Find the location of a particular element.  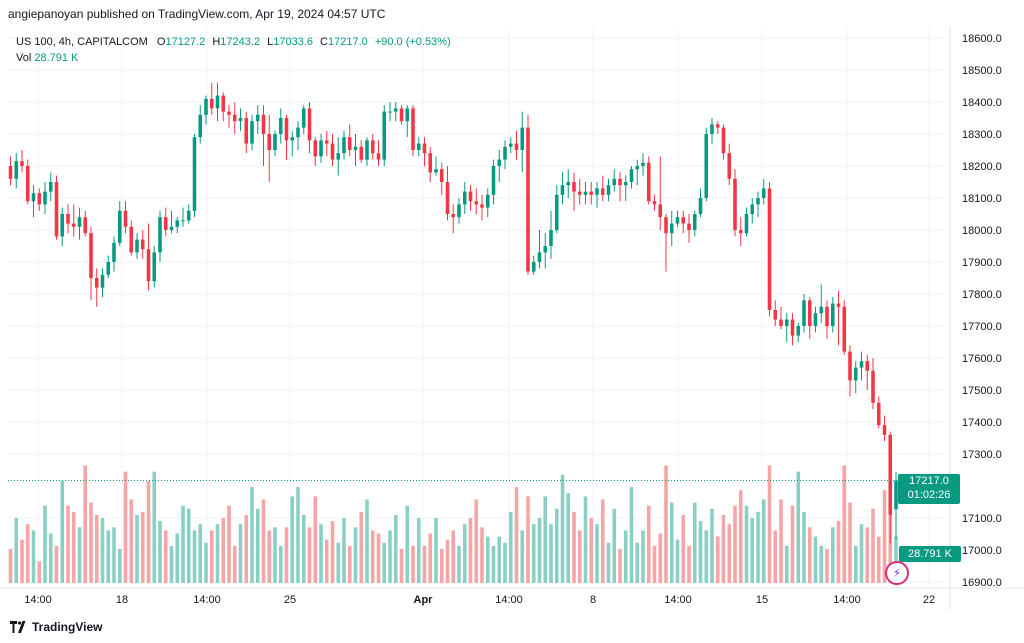

time-tick-label: 14:00 is located at coordinates (207, 600).